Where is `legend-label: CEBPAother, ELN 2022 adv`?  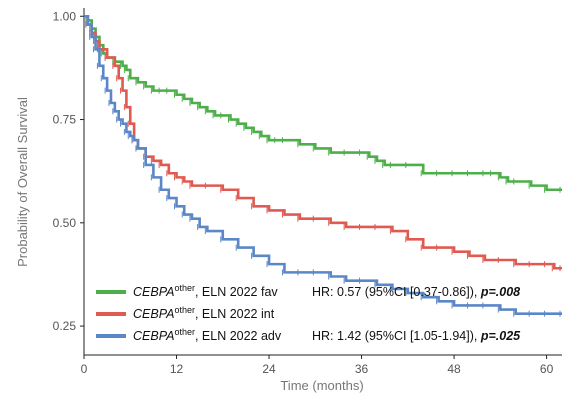 legend-label: CEBPAother, ELN 2022 adv is located at coordinates (207, 335).